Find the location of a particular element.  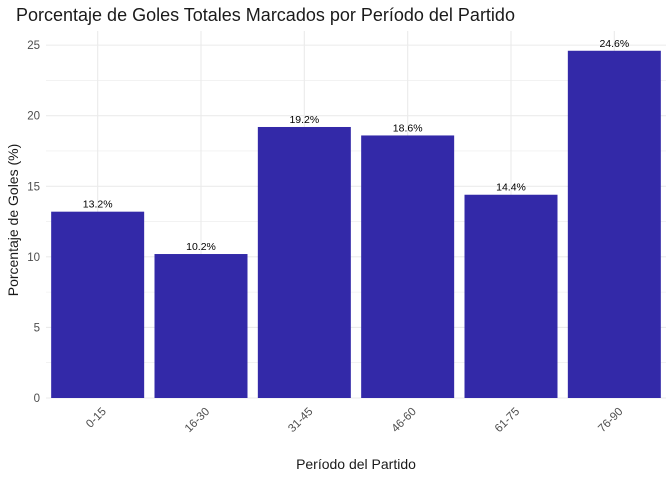

x-tick-label: 61-75 is located at coordinates (507, 420).